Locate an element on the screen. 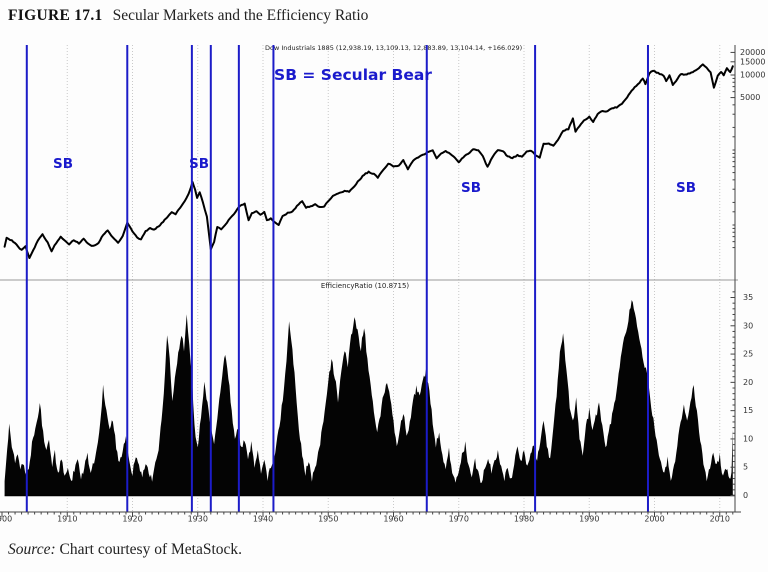 The width and height of the screenshot is (768, 572). x-tick-label: 1900 is located at coordinates (6, 519).